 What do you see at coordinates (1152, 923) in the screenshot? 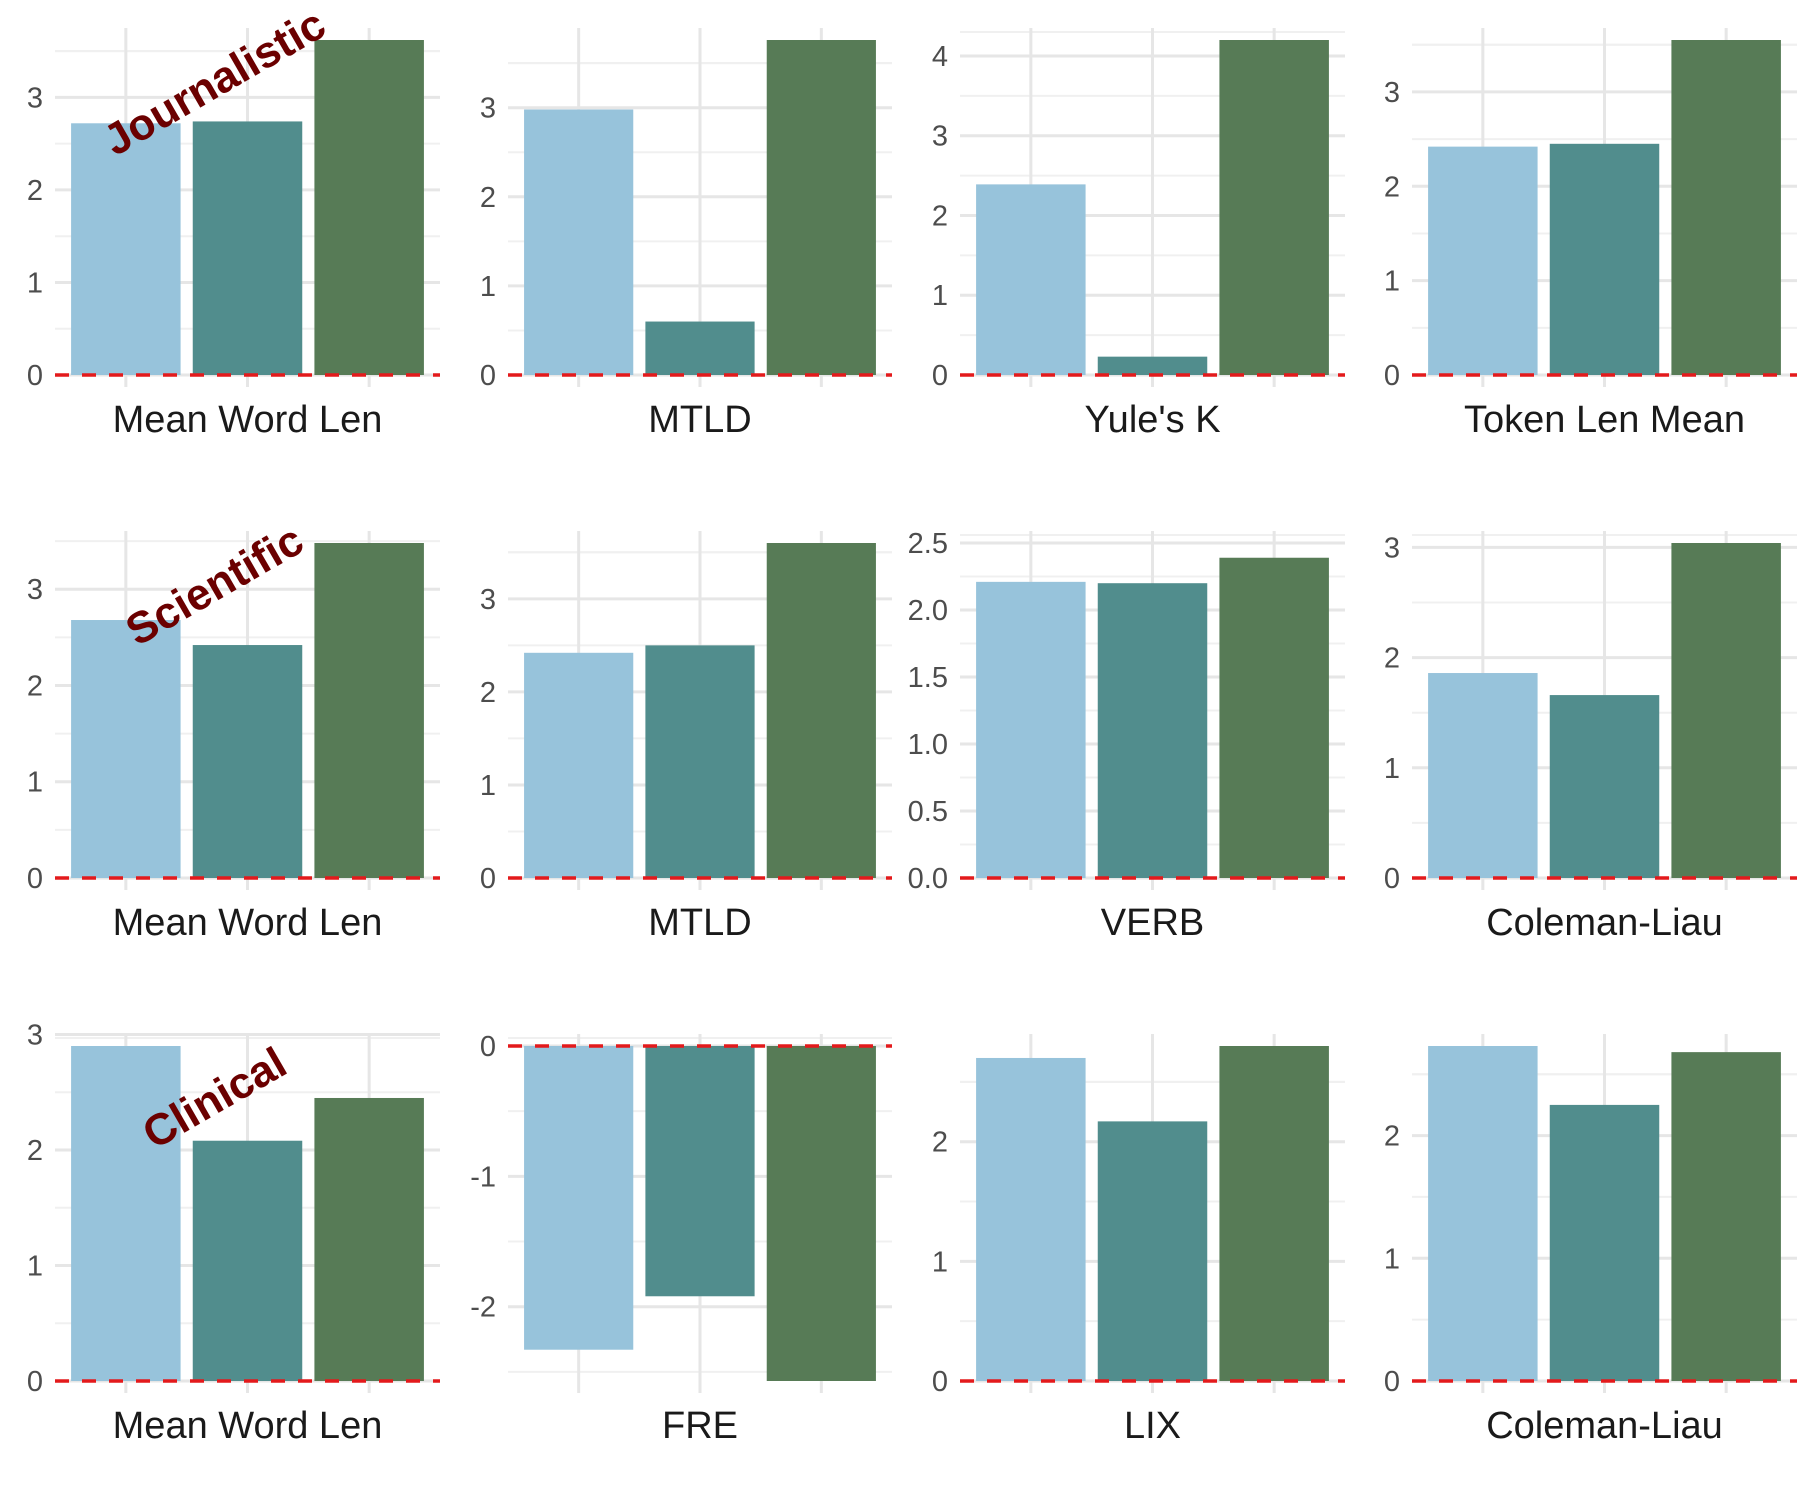
I see `x-axis-label: VERB` at bounding box center [1152, 923].